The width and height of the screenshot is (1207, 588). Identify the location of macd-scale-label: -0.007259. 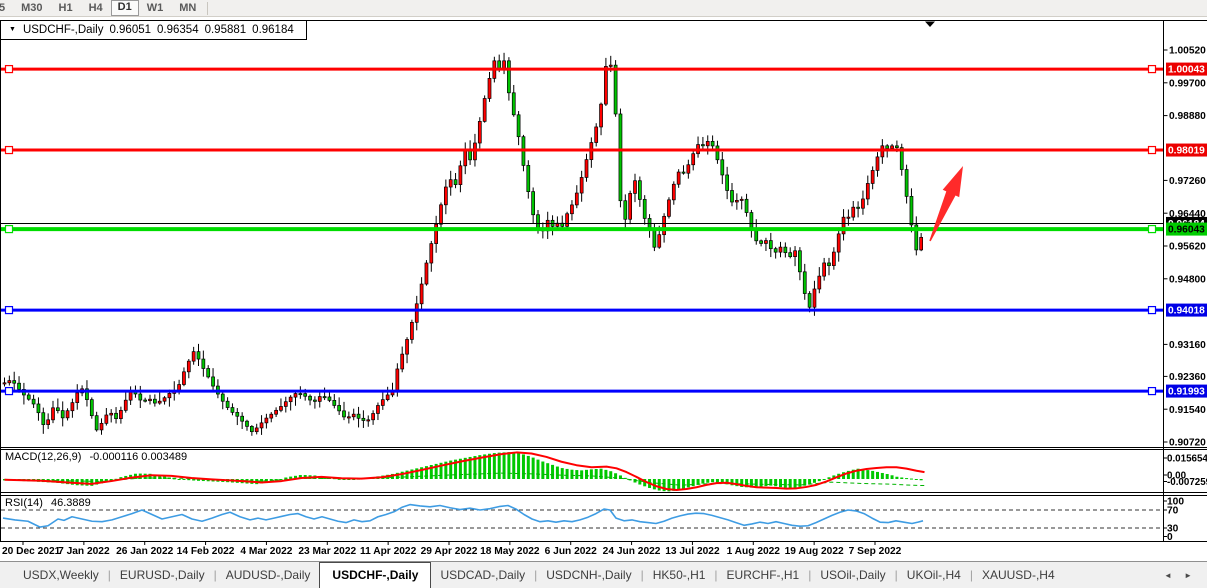
(1187, 482).